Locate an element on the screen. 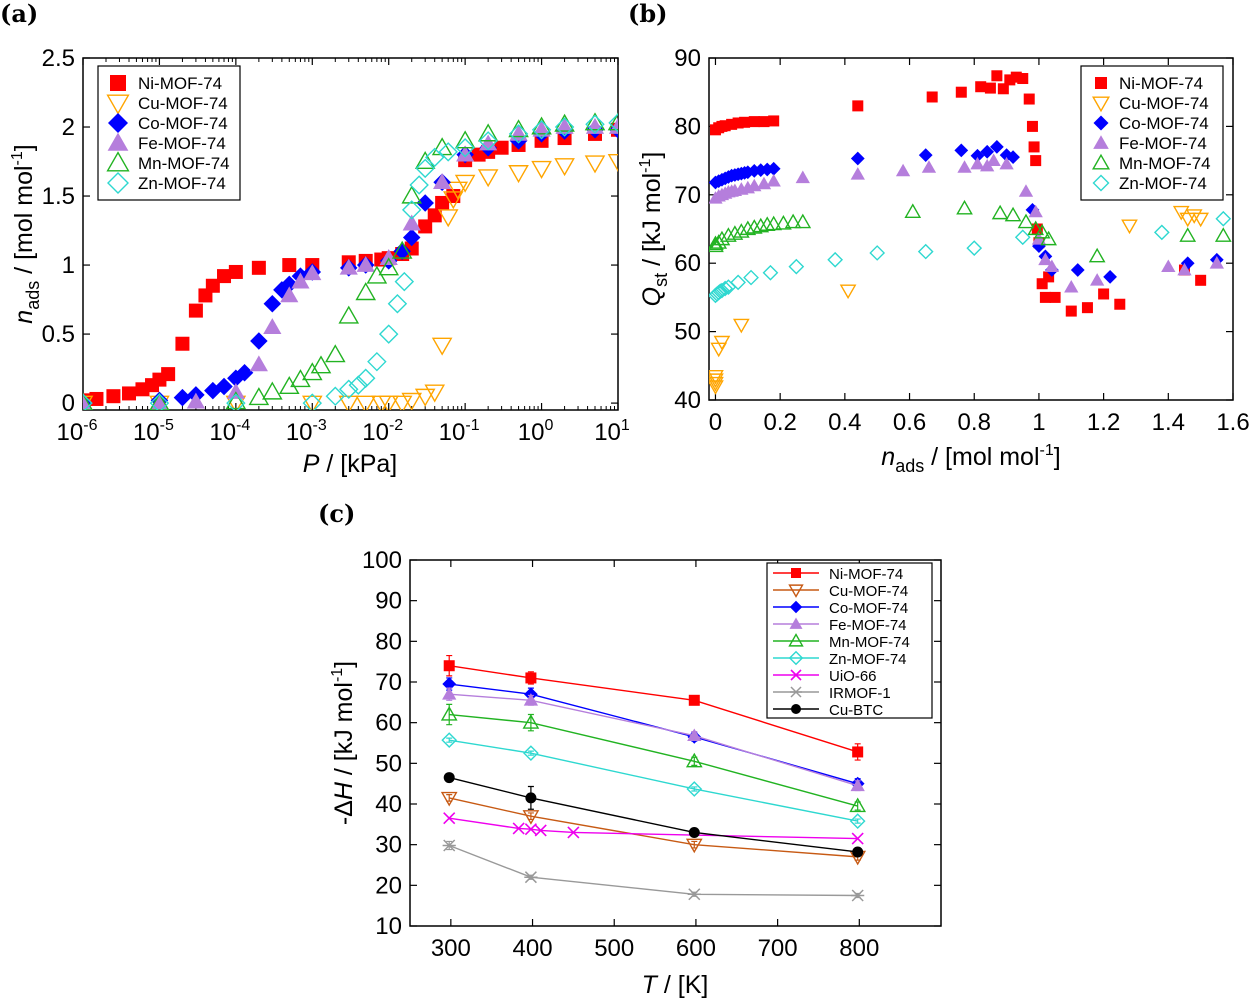 Image resolution: width=1254 pixels, height=1005 pixels. series-cu-btc is located at coordinates (653, 815).